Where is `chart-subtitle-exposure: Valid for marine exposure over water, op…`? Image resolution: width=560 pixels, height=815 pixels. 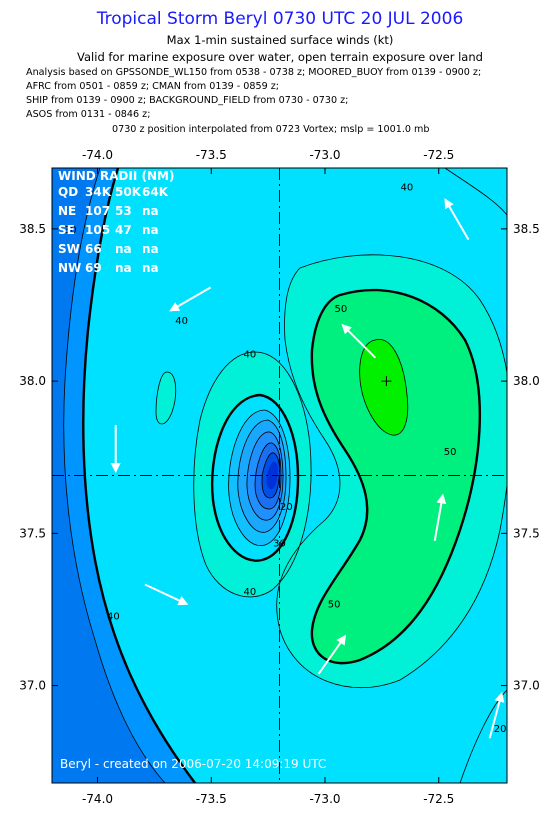
chart-subtitle-exposure: Valid for marine exposure over water, op… is located at coordinates (280, 57).